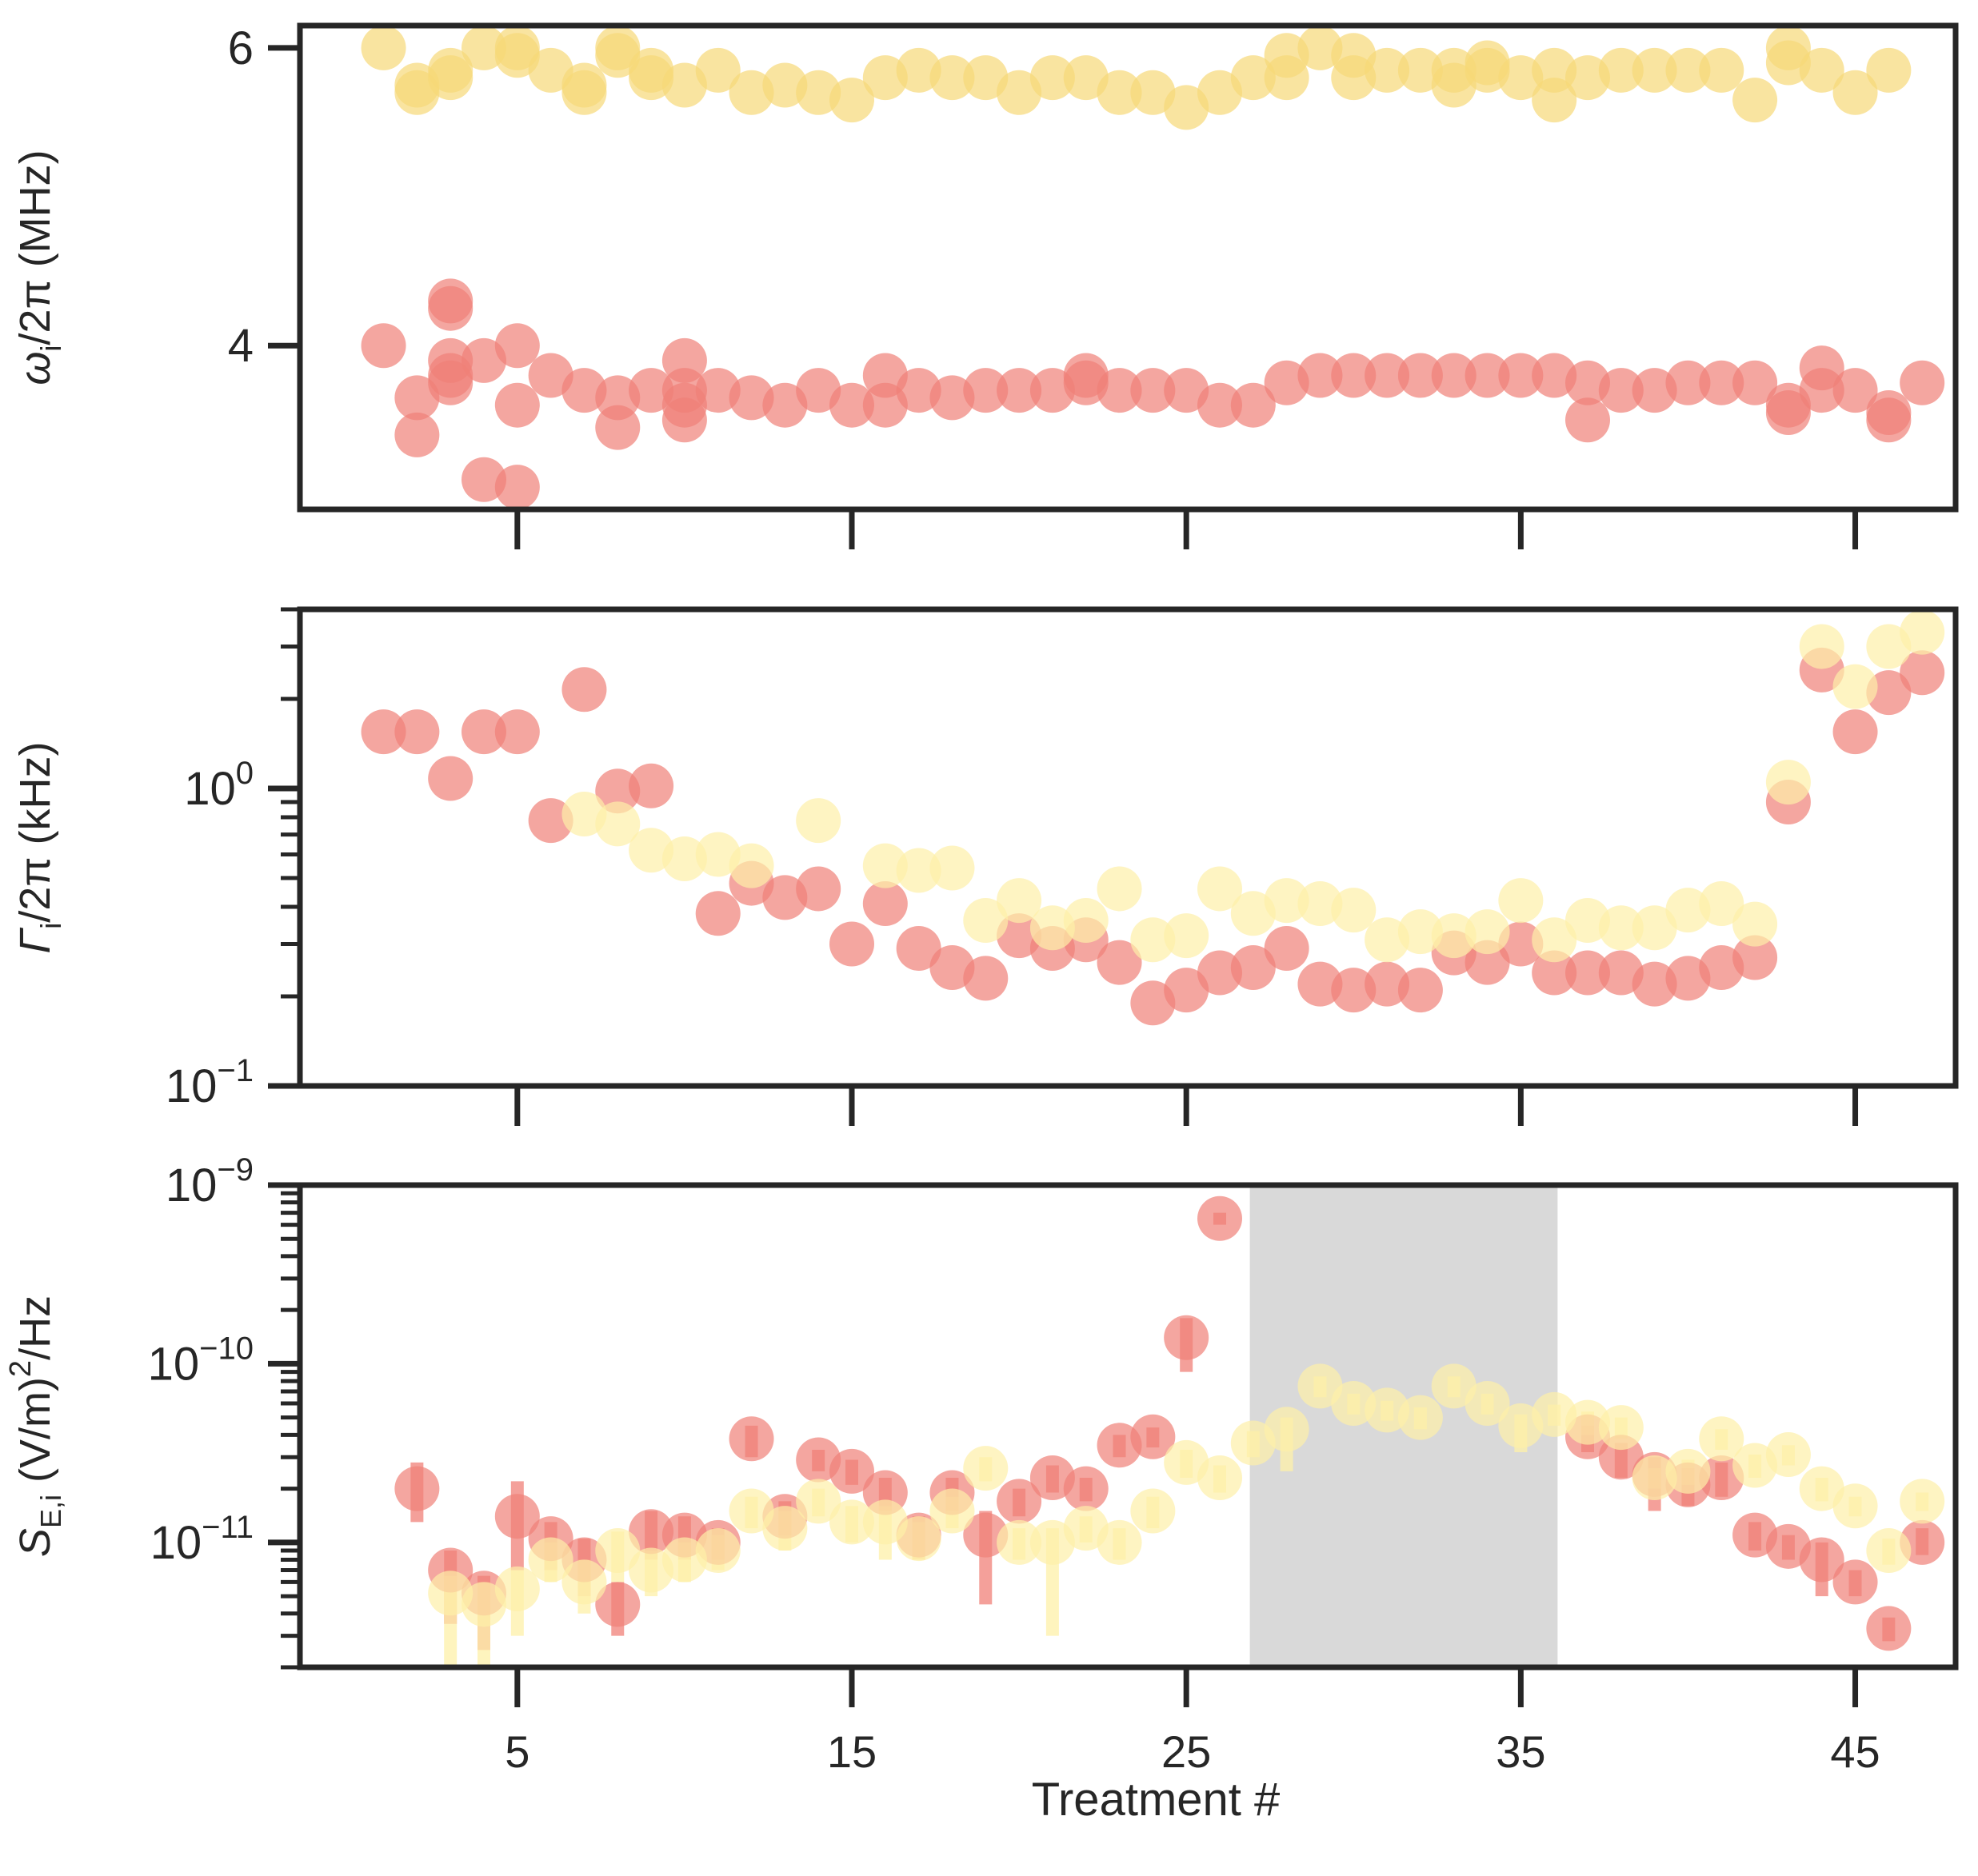 The image size is (1978, 1876). Describe the element at coordinates (39, 267) in the screenshot. I see `y-axis-title: ωi/2π (MHz)` at that location.